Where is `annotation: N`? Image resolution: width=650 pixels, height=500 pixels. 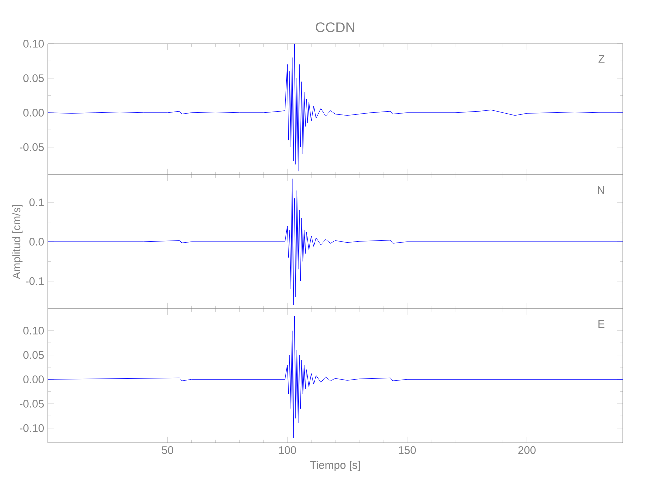 annotation: N is located at coordinates (601, 190).